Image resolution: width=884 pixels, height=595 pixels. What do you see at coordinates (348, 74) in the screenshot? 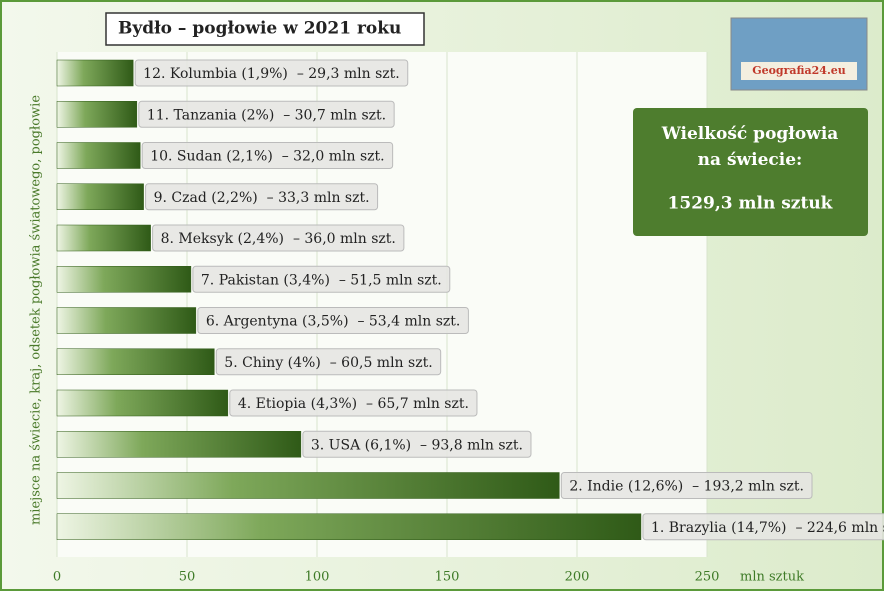
I see `value-label: – 29,3 mln szt.` at bounding box center [348, 74].